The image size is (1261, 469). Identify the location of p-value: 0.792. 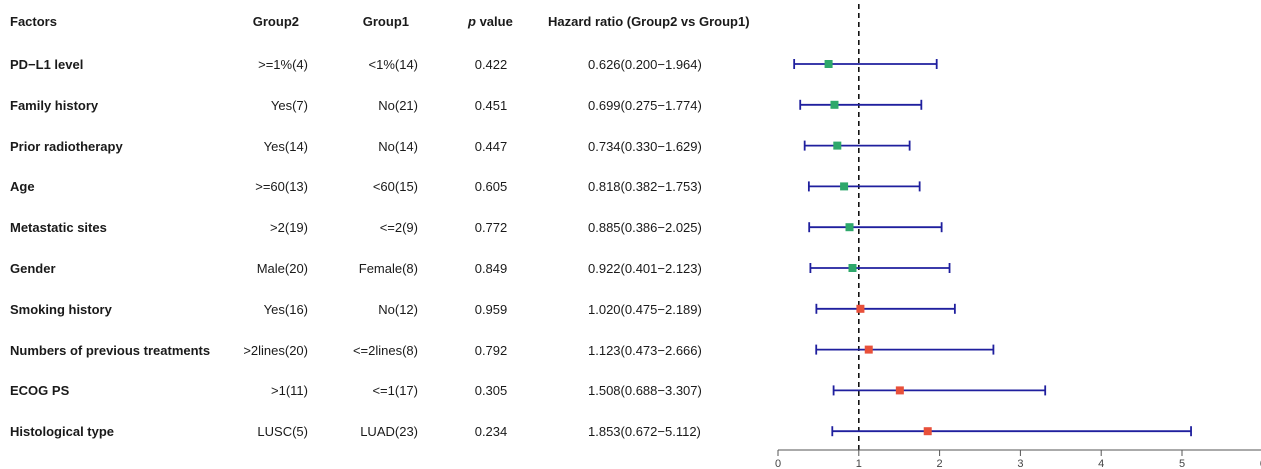
(491, 350).